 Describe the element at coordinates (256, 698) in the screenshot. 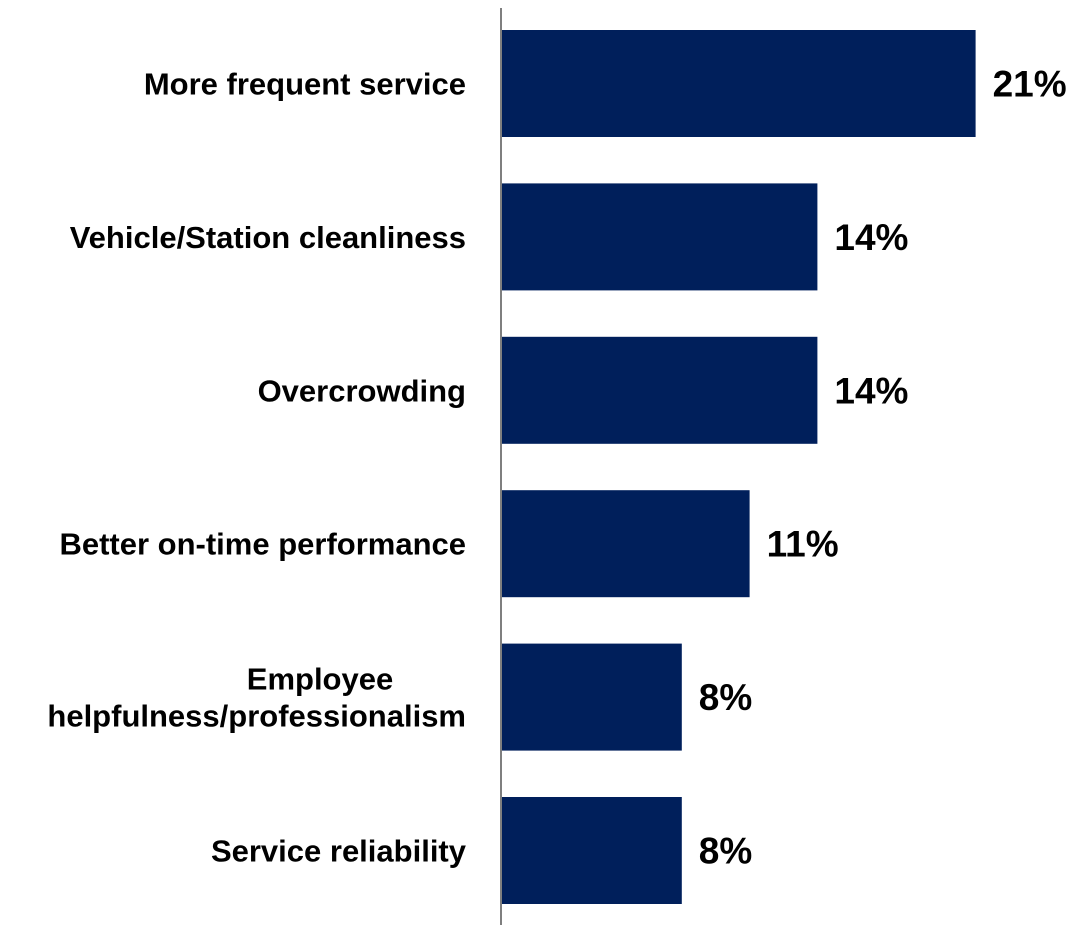

I see `category-label: Employee helpfulness/professionalism` at that location.